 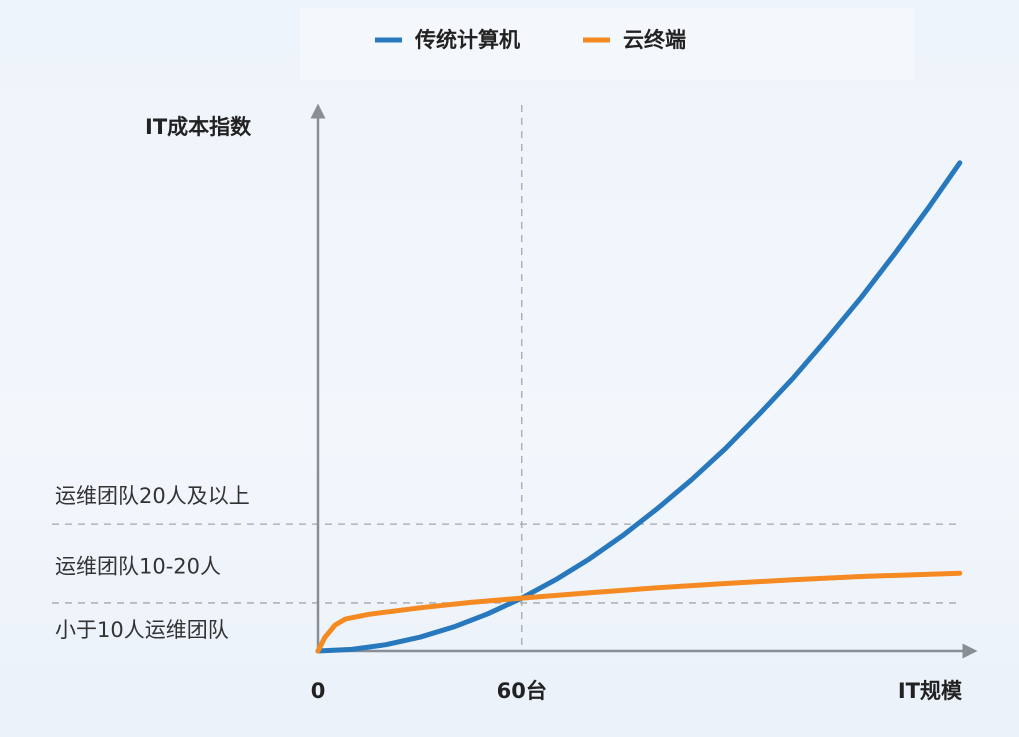 What do you see at coordinates (138, 567) in the screenshot?
I see `band-label: 运维团队10-20人` at bounding box center [138, 567].